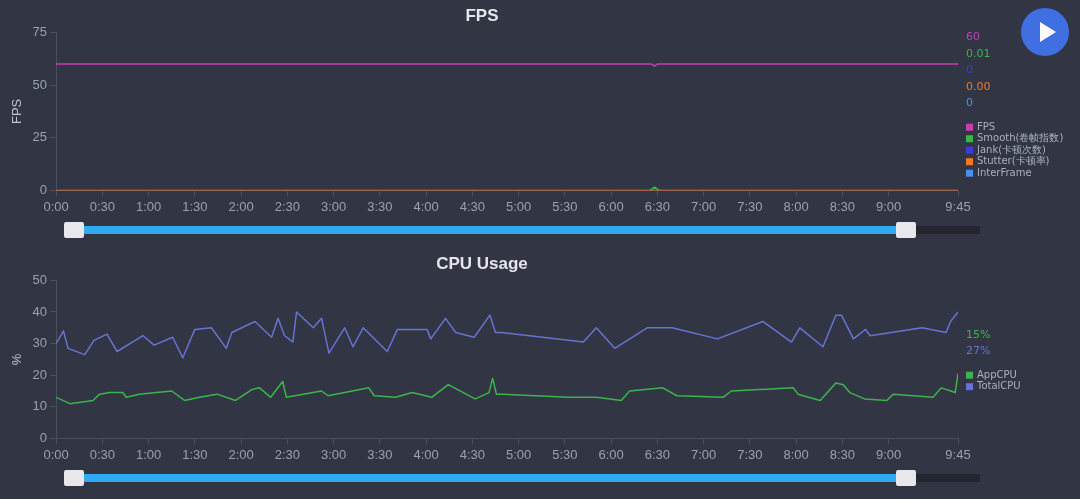  I want to click on chart-title: CPU Usage, so click(482, 263).